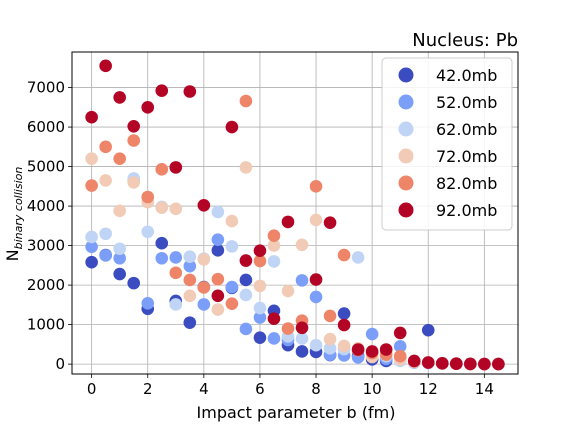  What do you see at coordinates (428, 389) in the screenshot?
I see `x-tick-label: 12` at bounding box center [428, 389].